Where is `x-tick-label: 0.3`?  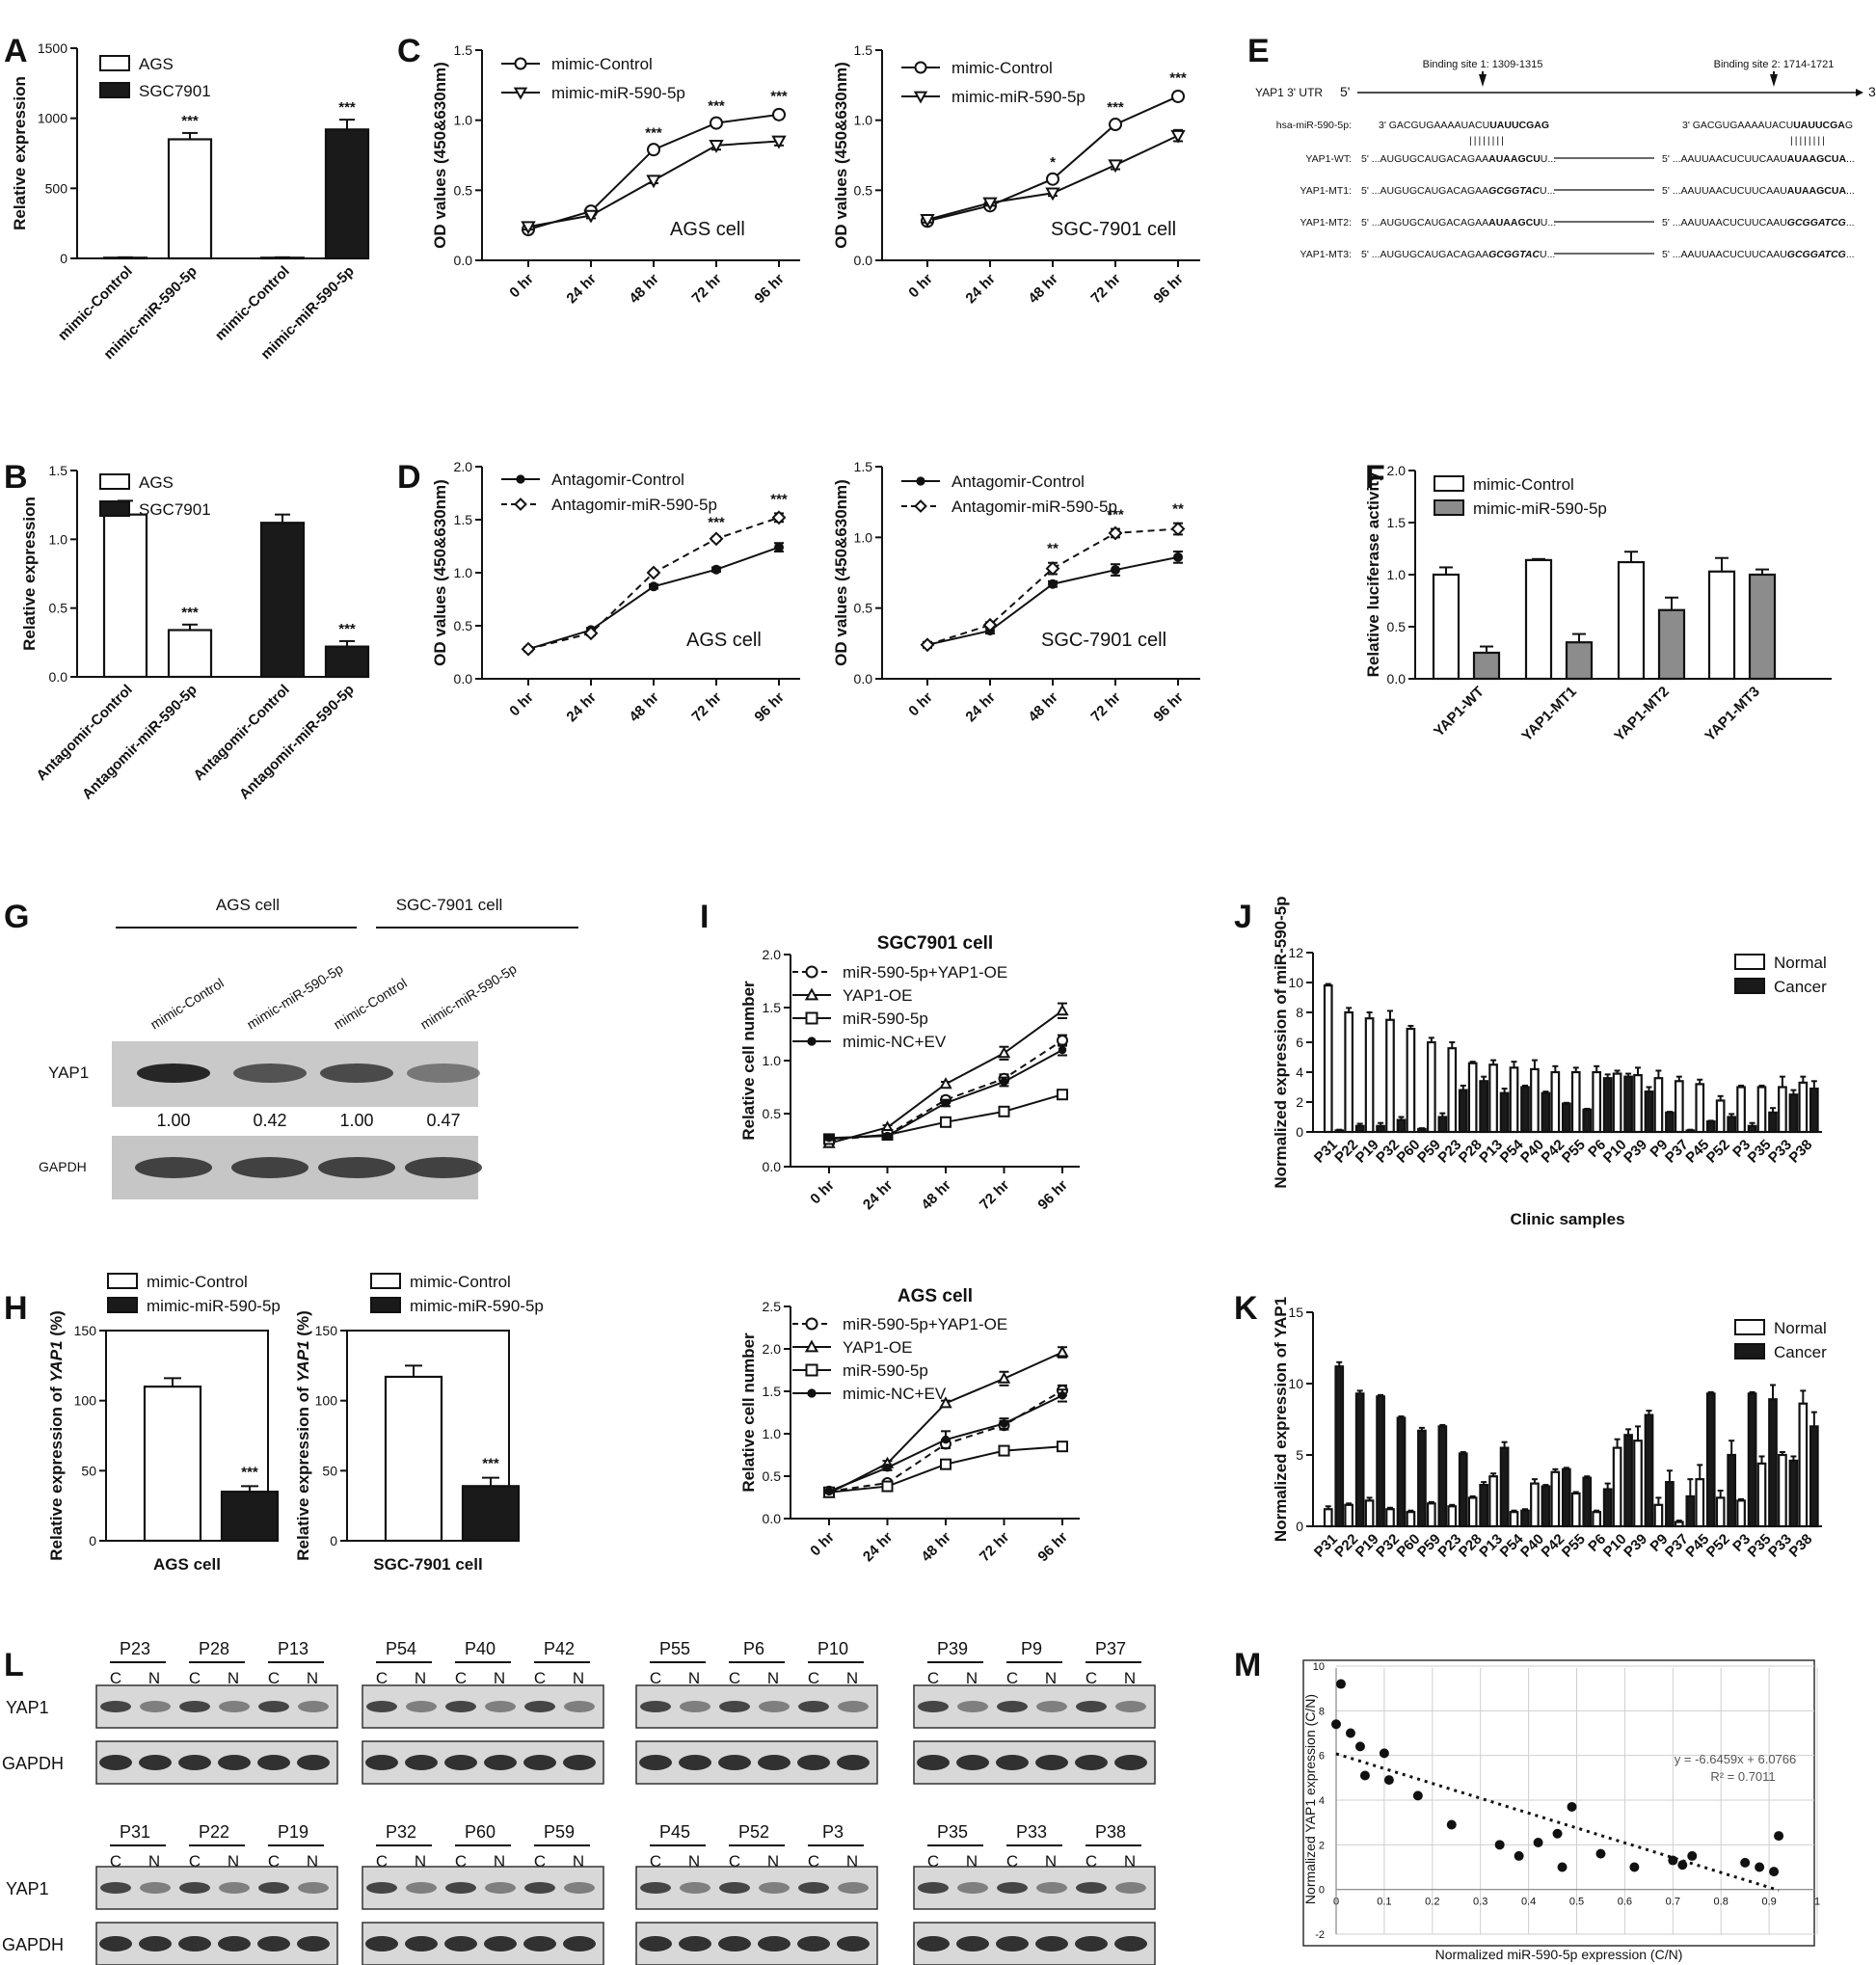
x-tick-label: 0.3 is located at coordinates (1480, 1903).